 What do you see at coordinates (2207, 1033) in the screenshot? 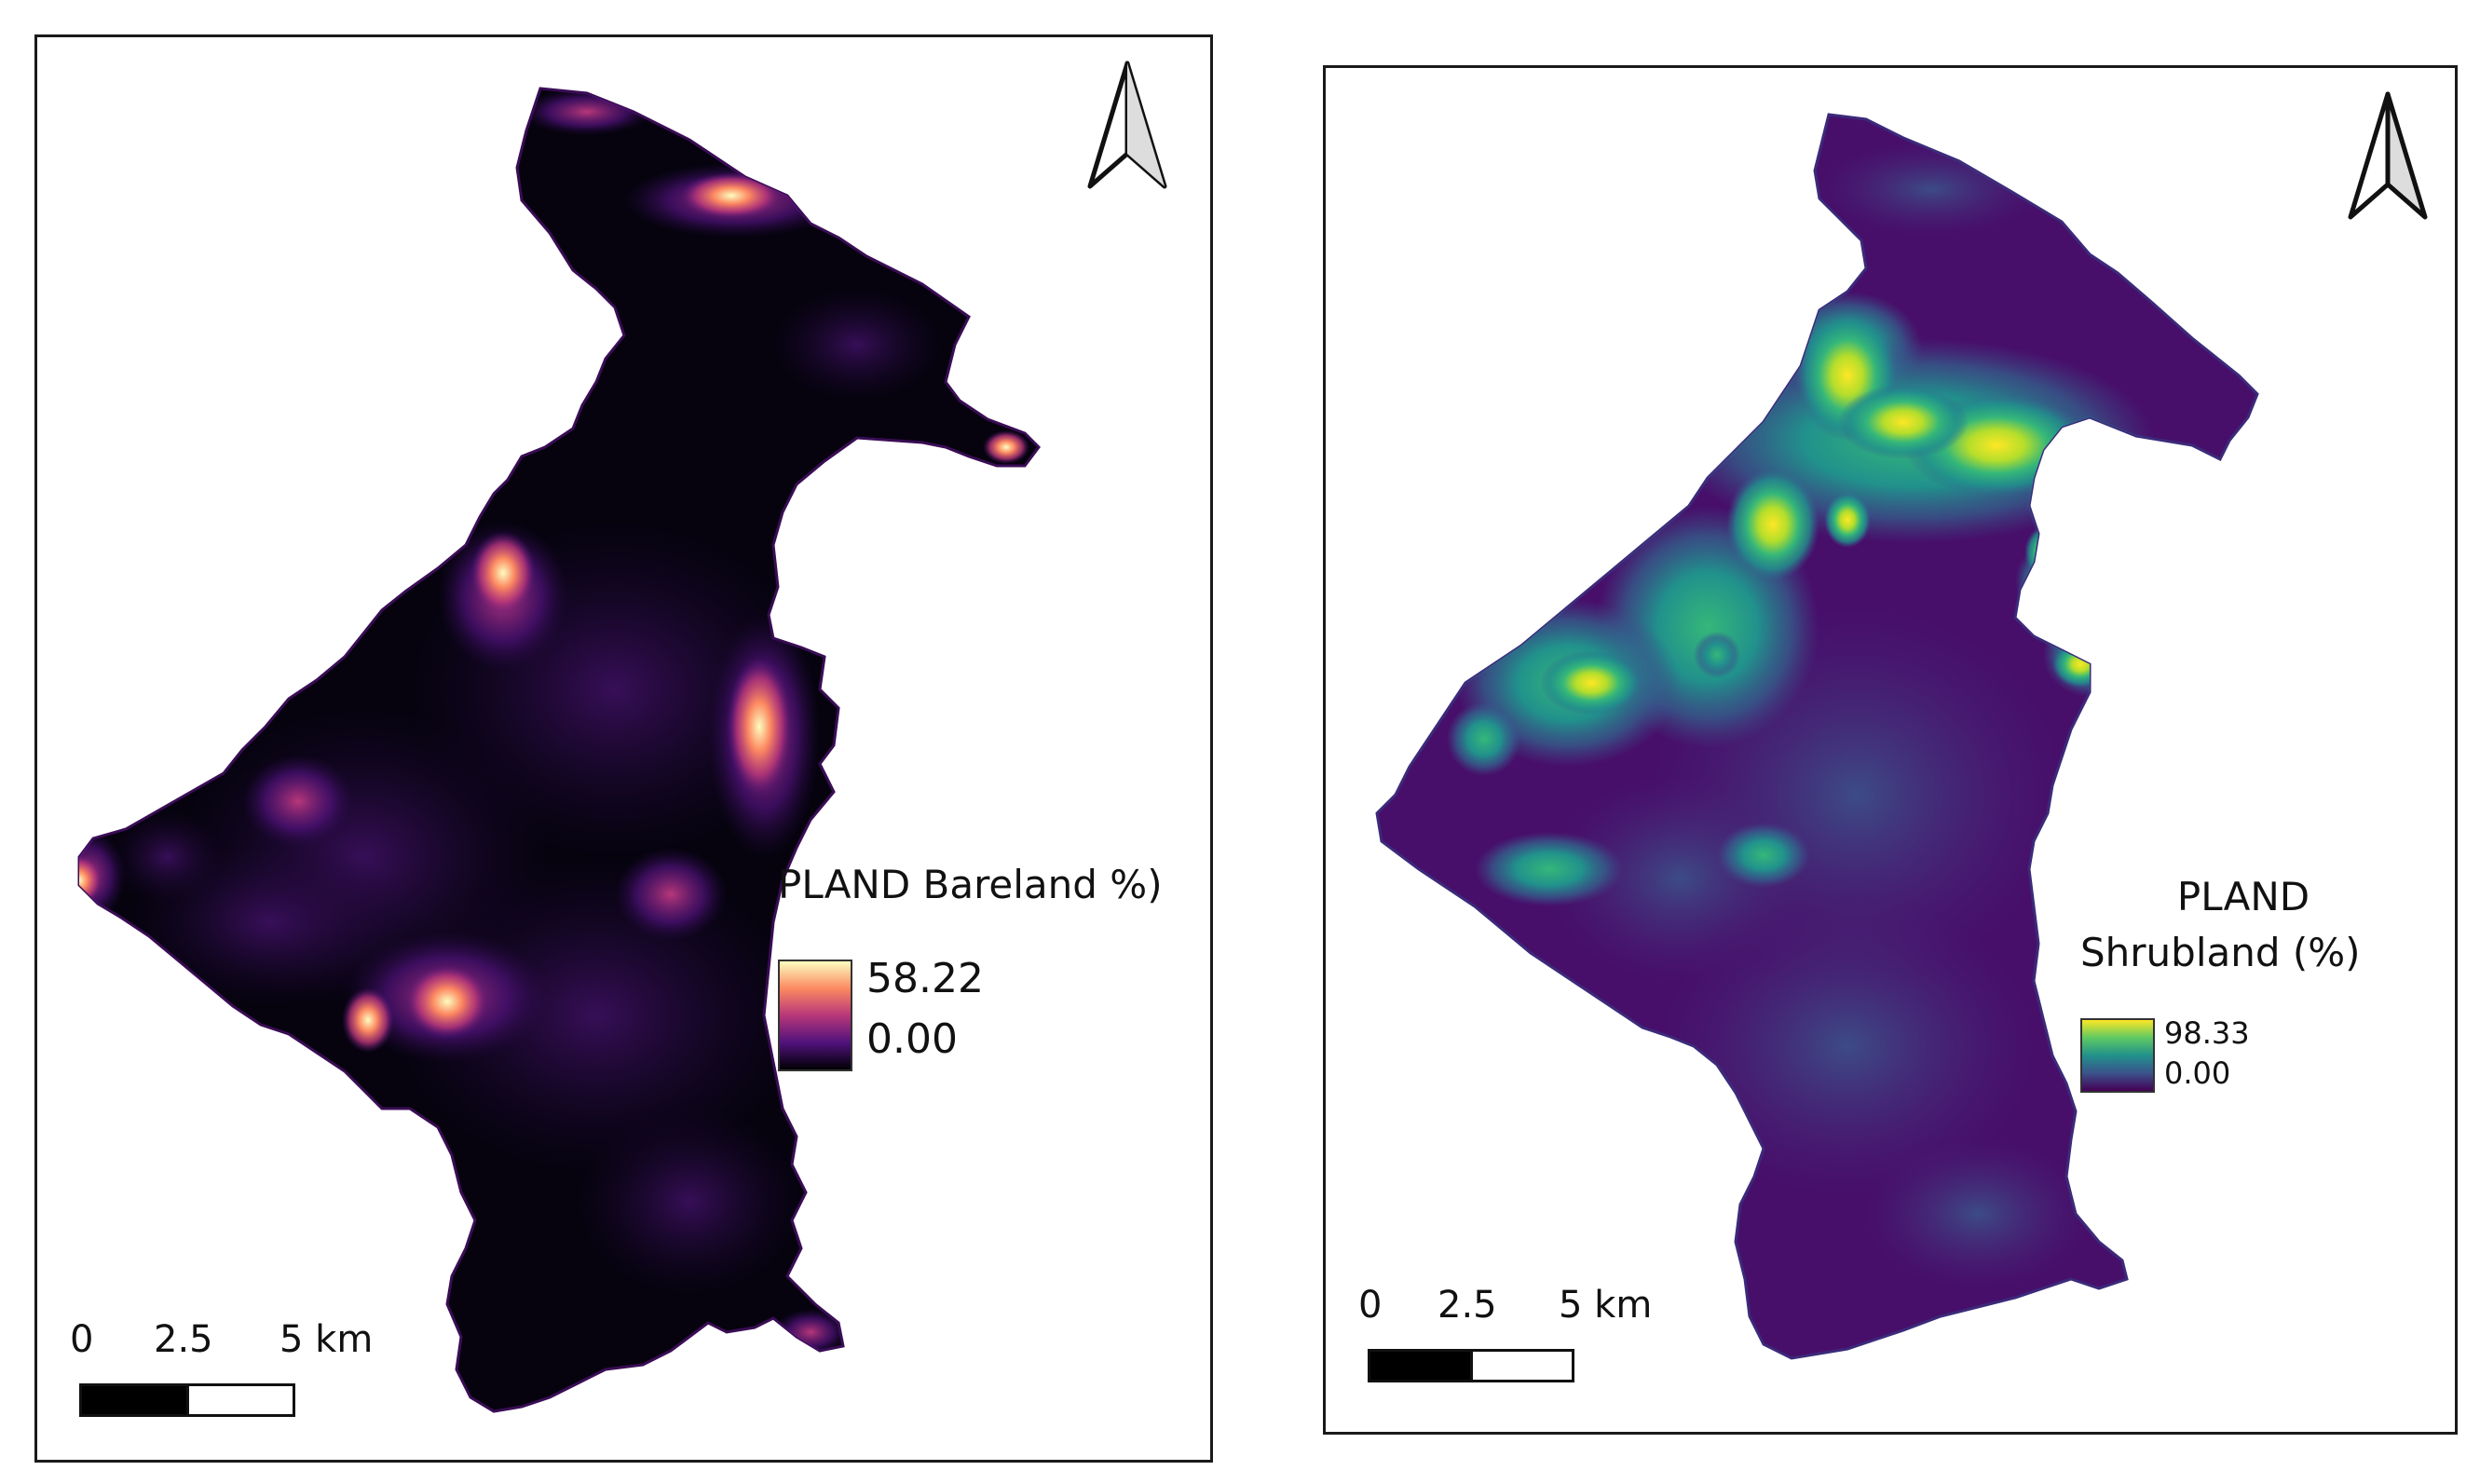
I see `legend-max-value: 98.33` at bounding box center [2207, 1033].